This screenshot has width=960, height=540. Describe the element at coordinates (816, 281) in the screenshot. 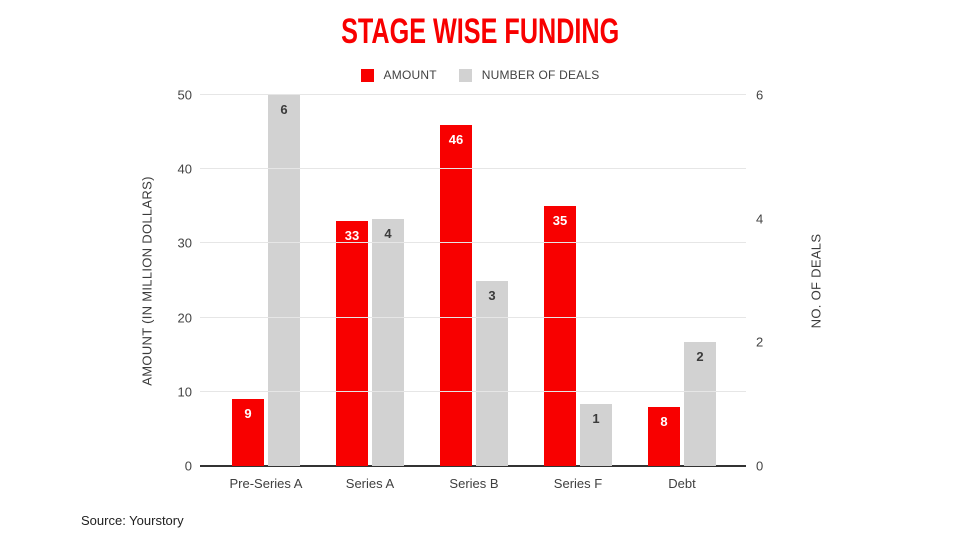

I see `right-axis-title: NO. OF DEALS` at that location.